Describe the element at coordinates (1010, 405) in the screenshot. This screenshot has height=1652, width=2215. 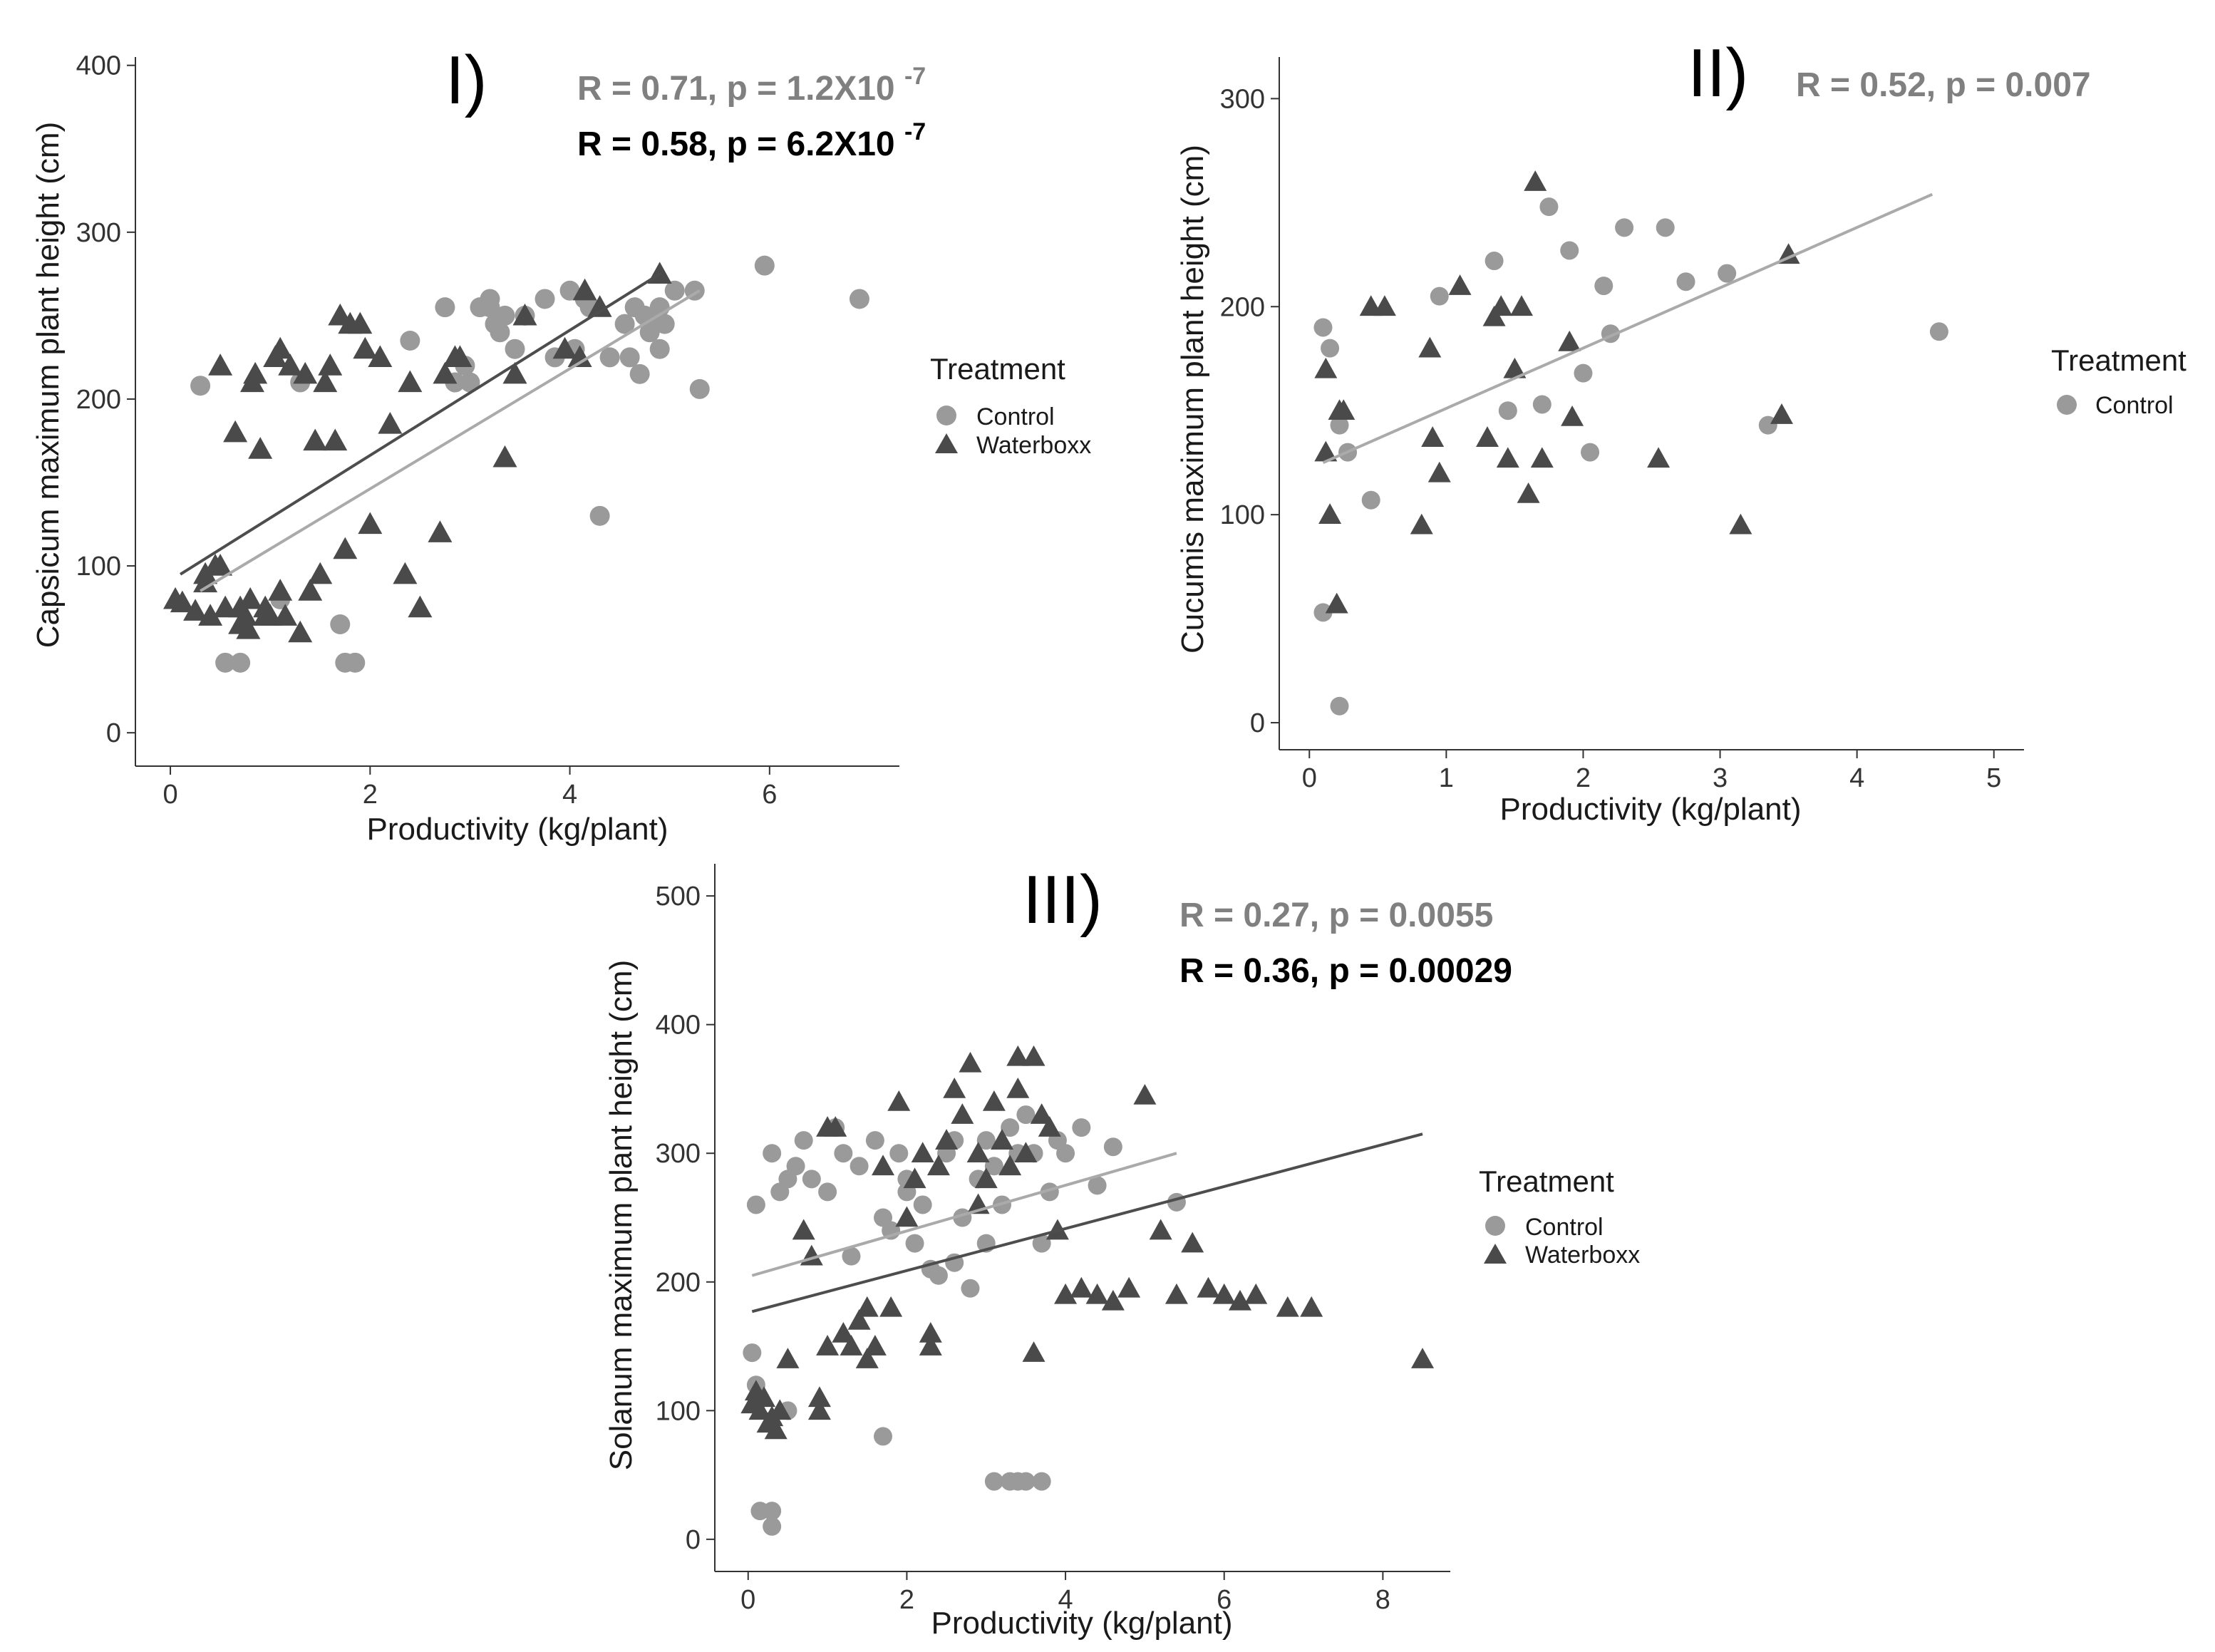
I see `legend-capsicum: Treatment Control Waterboxx` at that location.